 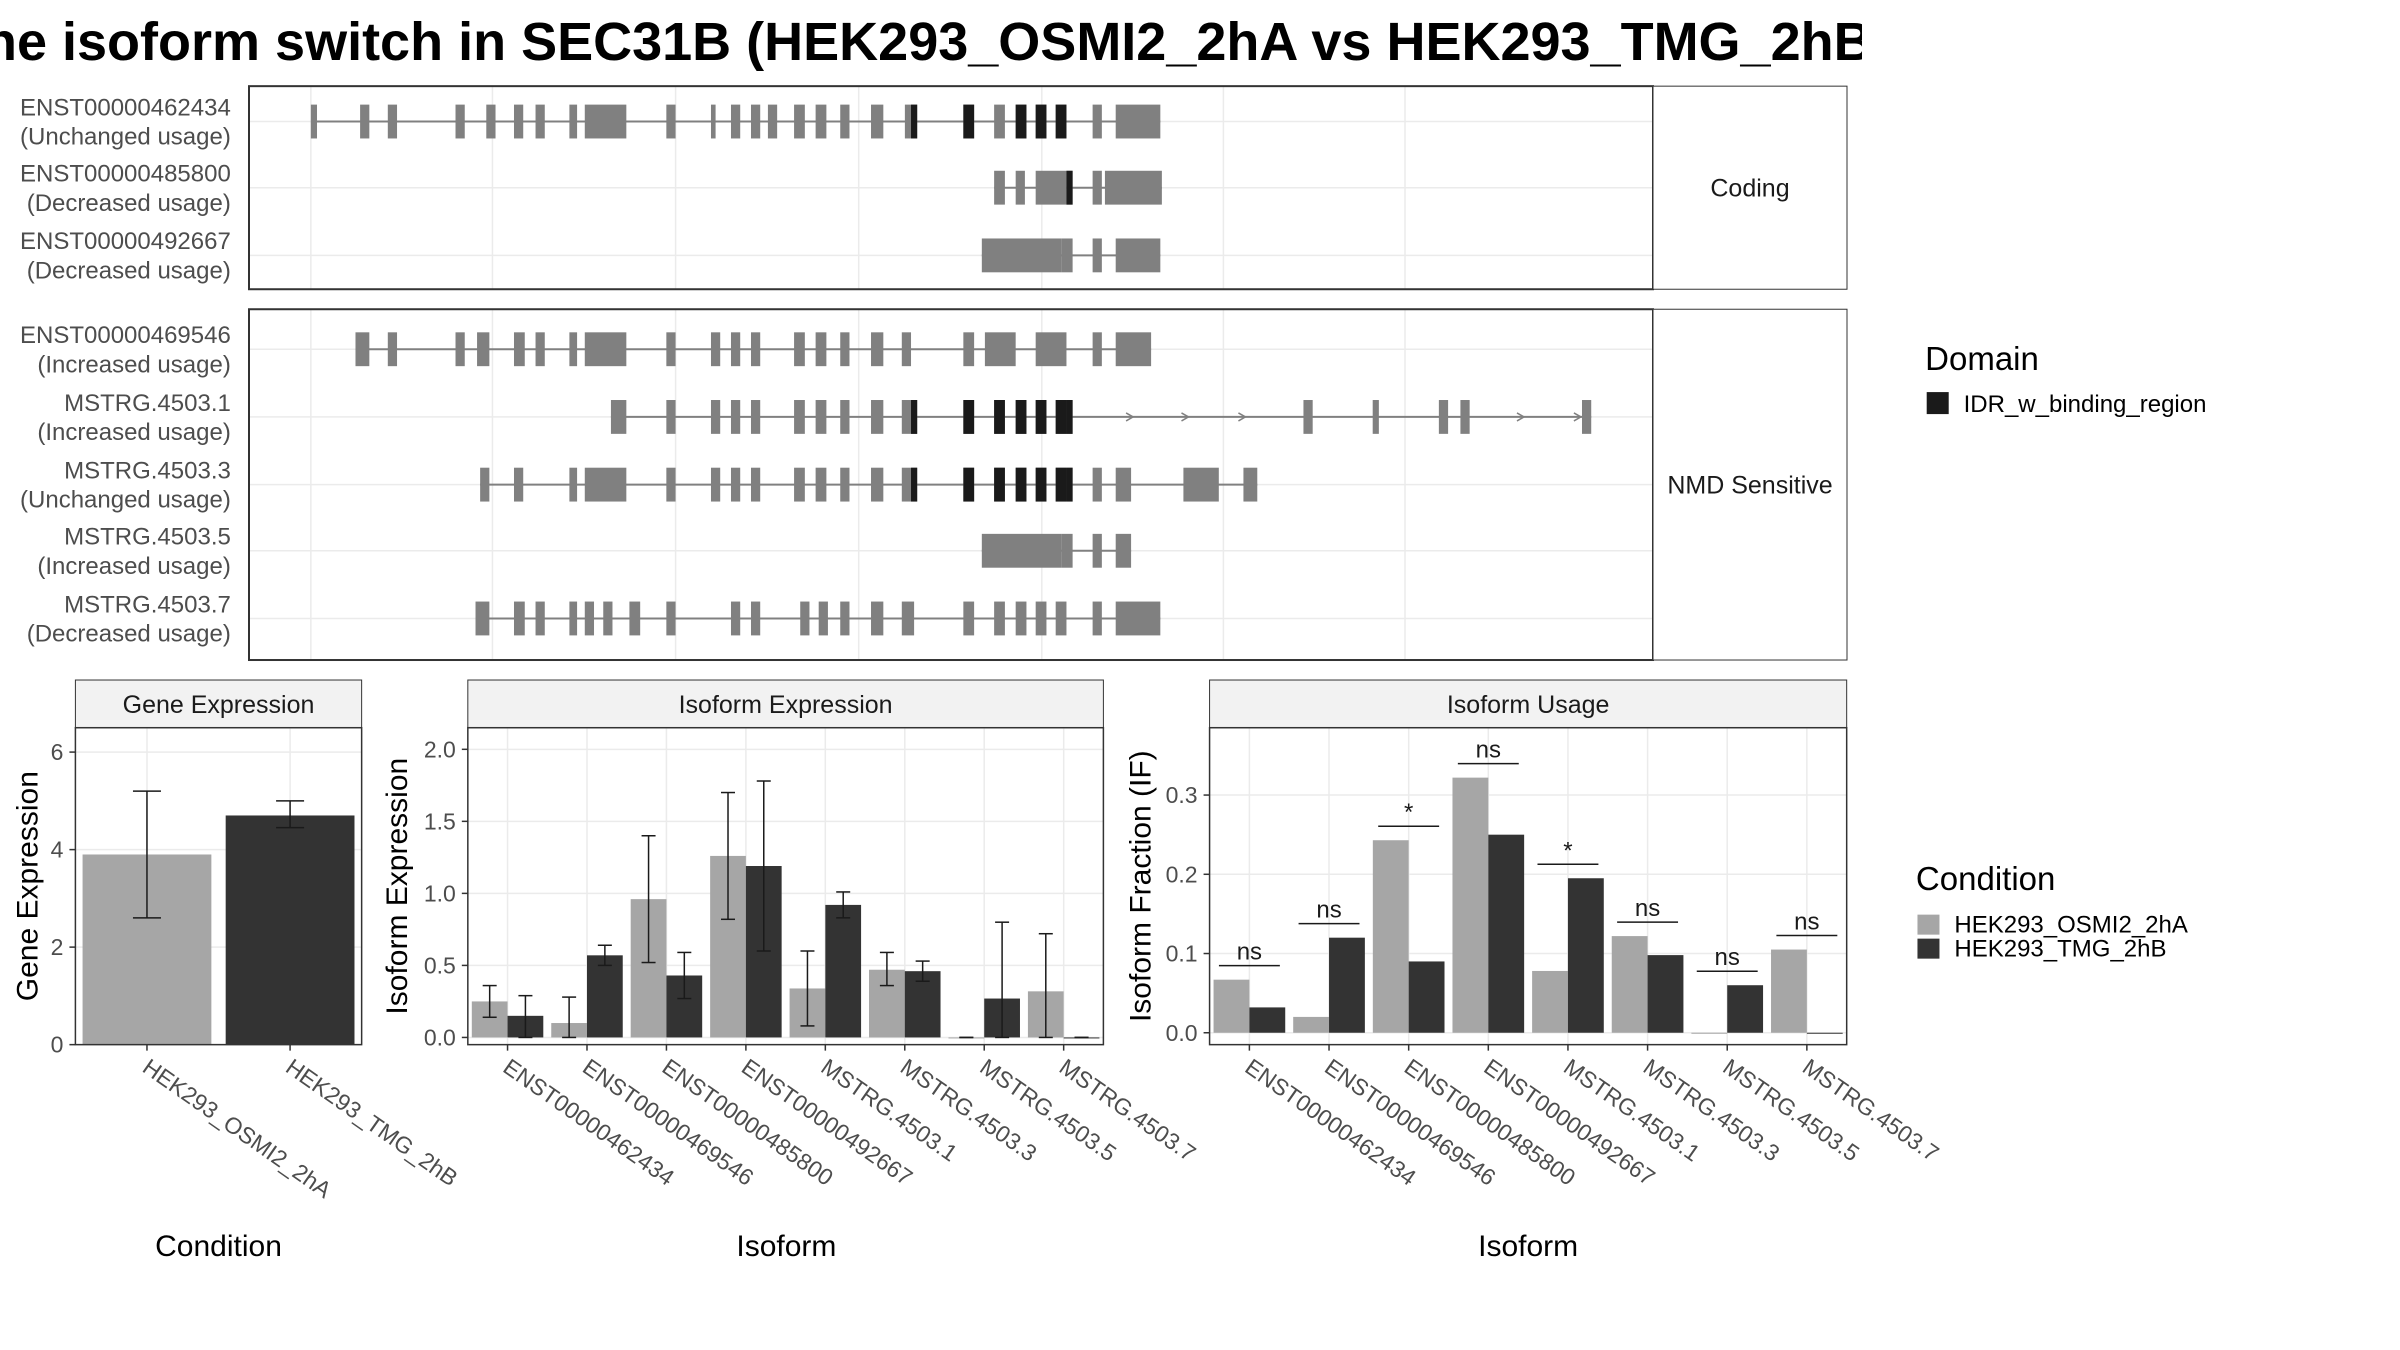 I want to click on transcript-label: ENST00000492667, so click(x=125, y=241).